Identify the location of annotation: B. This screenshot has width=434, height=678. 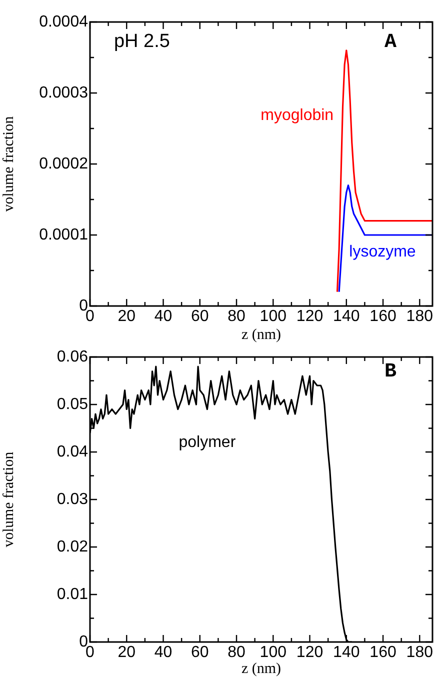
(390, 372).